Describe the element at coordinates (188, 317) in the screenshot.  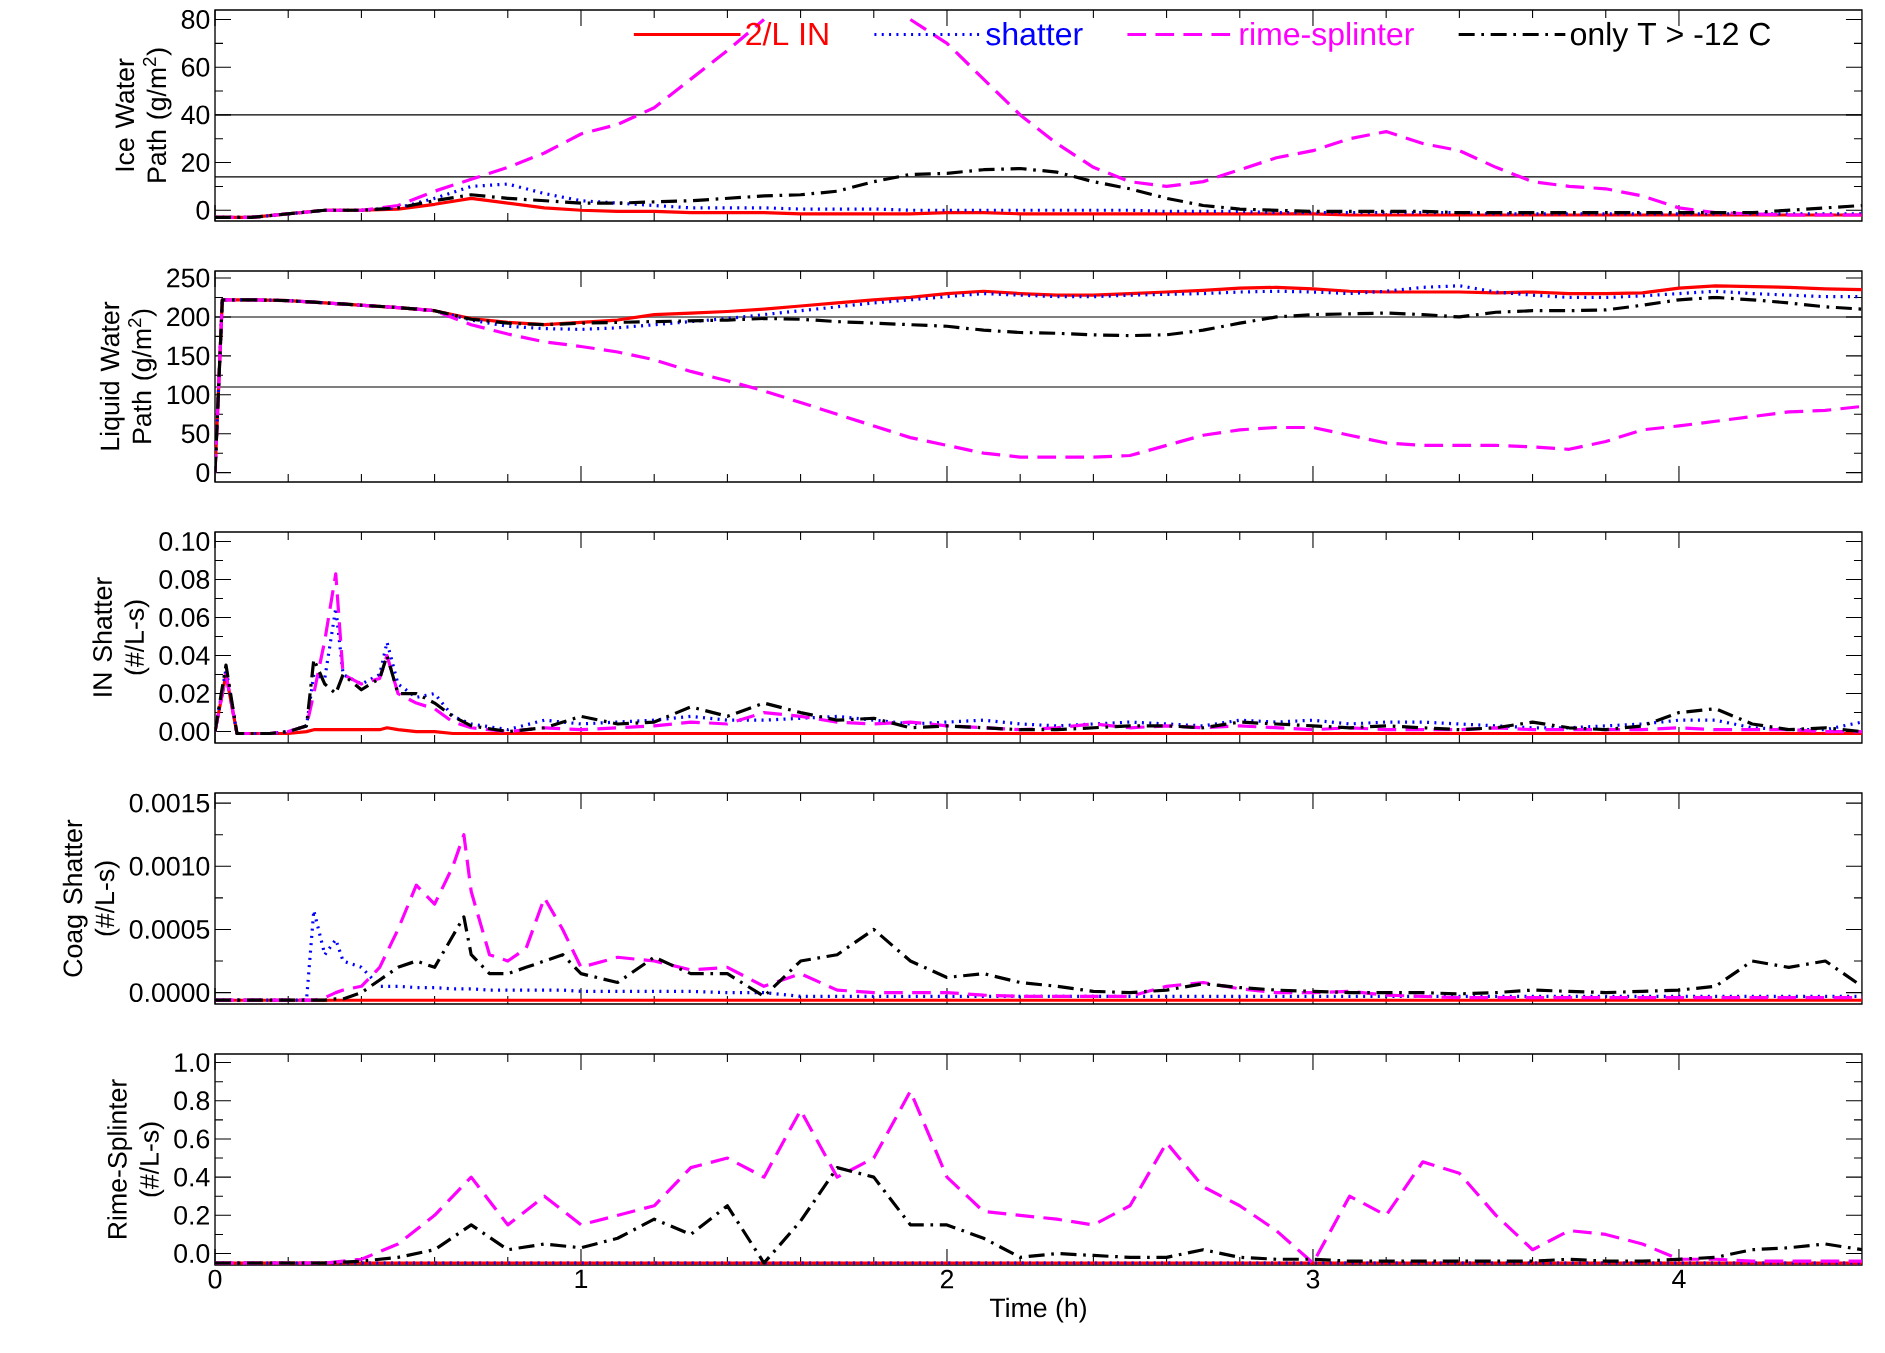
I see `y-tick-label: 200` at that location.